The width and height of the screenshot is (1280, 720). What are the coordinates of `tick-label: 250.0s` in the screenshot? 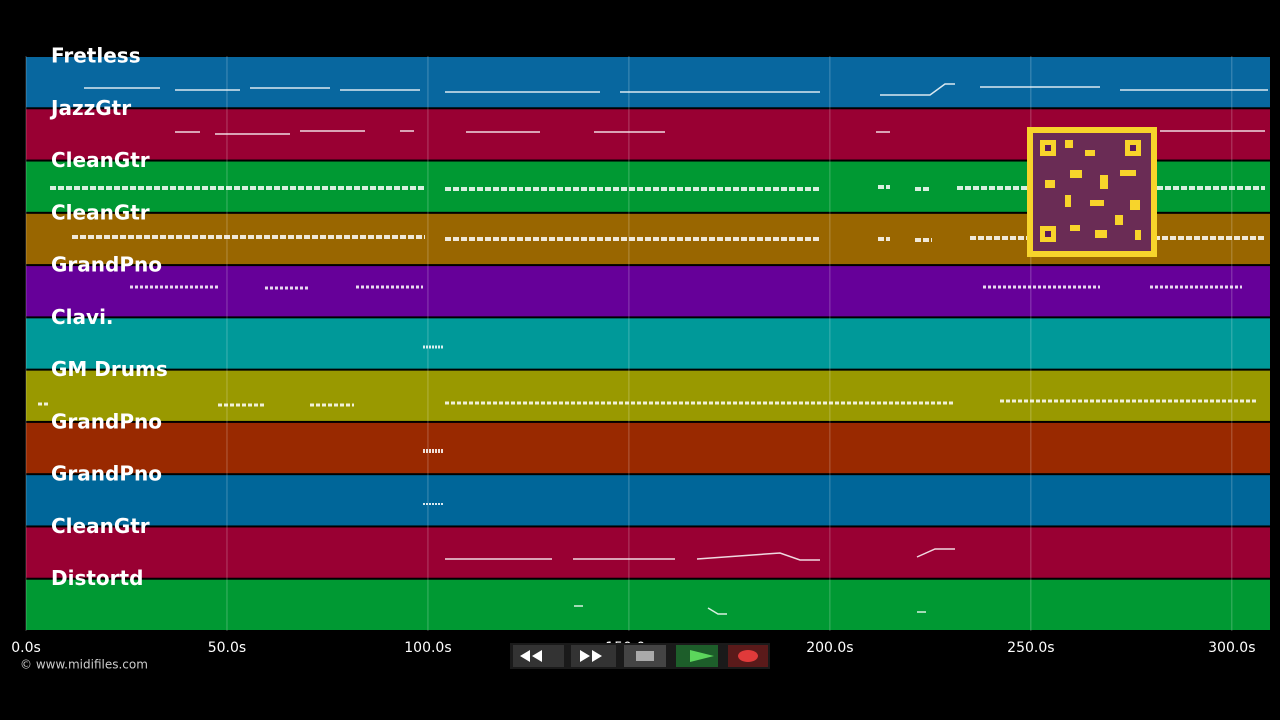 It's located at (1030, 648).